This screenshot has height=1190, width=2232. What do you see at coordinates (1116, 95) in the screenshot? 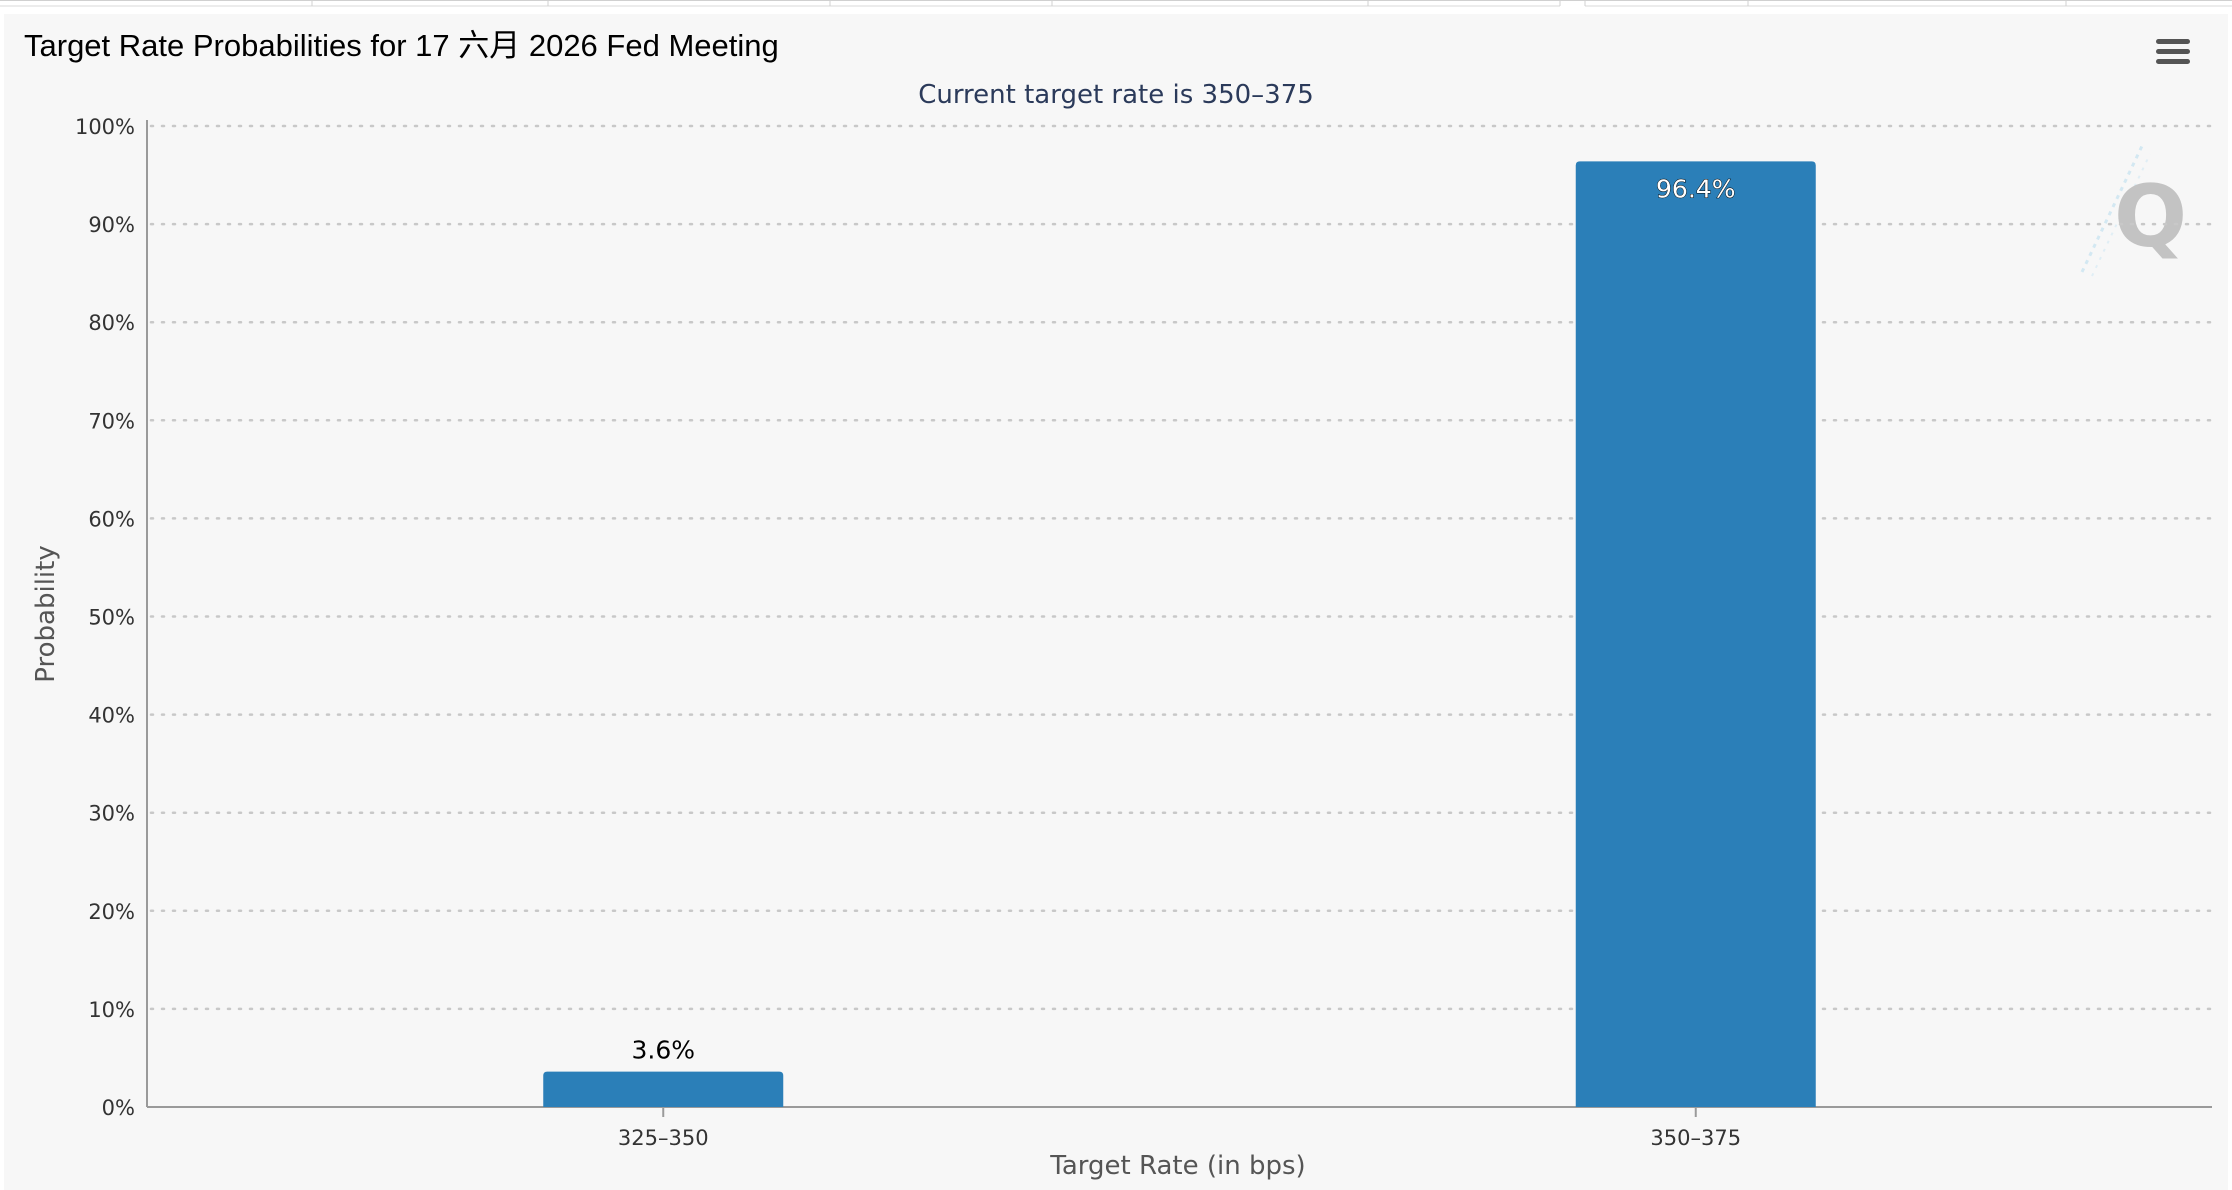
I see `chart-subtitle: Current target rate is 350–375` at bounding box center [1116, 95].